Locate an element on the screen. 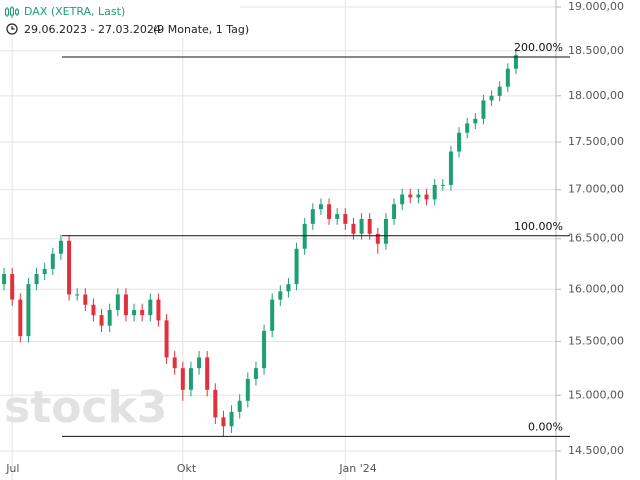  y-tick-label: 16.000,00 is located at coordinates (596, 288).